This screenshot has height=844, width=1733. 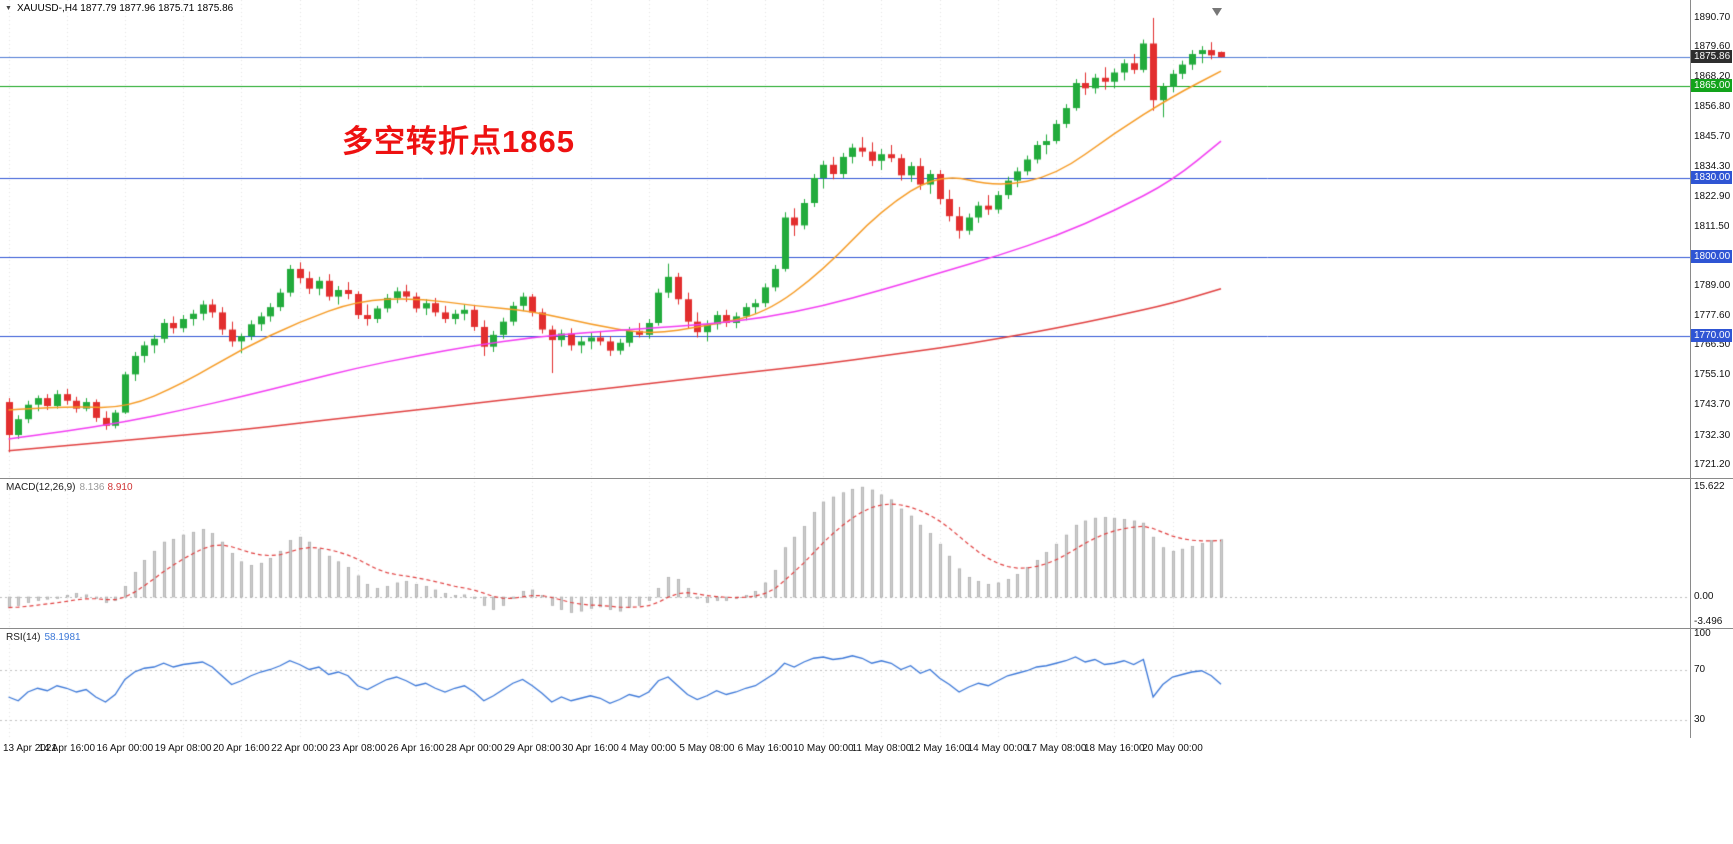 What do you see at coordinates (62, 637) in the screenshot?
I see `rsi-value: 58.1981` at bounding box center [62, 637].